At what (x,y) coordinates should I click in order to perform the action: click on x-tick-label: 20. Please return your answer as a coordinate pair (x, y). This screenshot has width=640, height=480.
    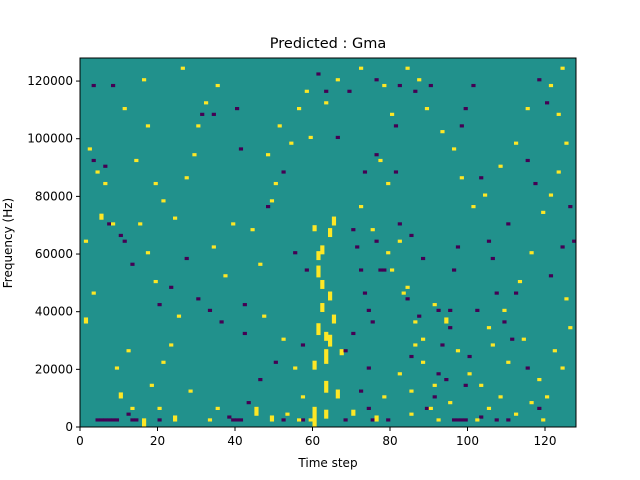
    Looking at the image, I should click on (157, 441).